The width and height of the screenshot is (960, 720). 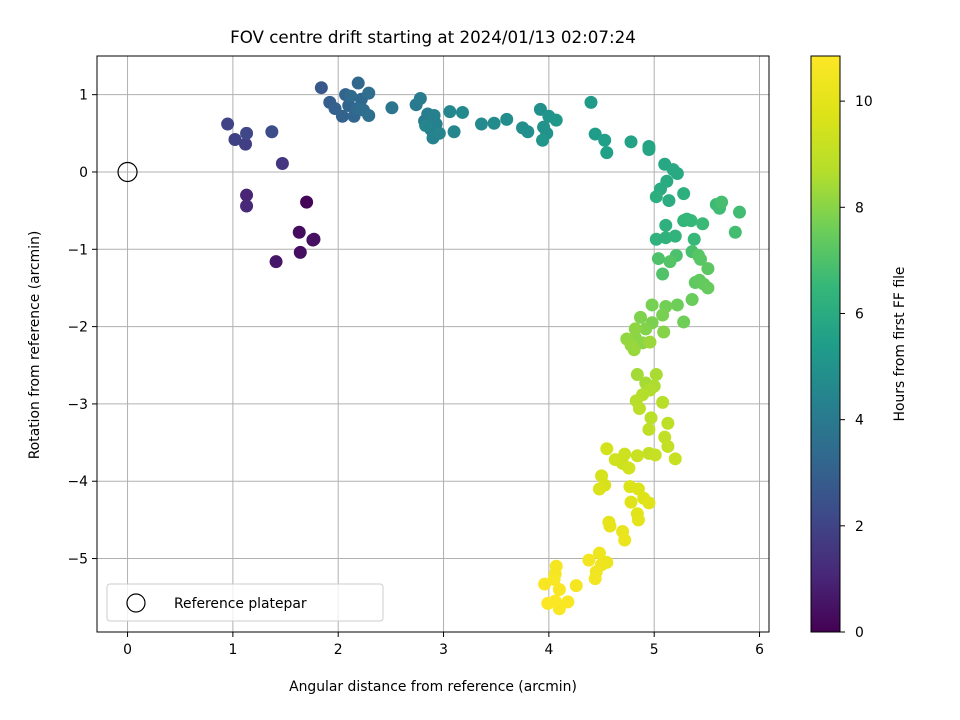 I want to click on x-tick-label: 1, so click(x=232, y=650).